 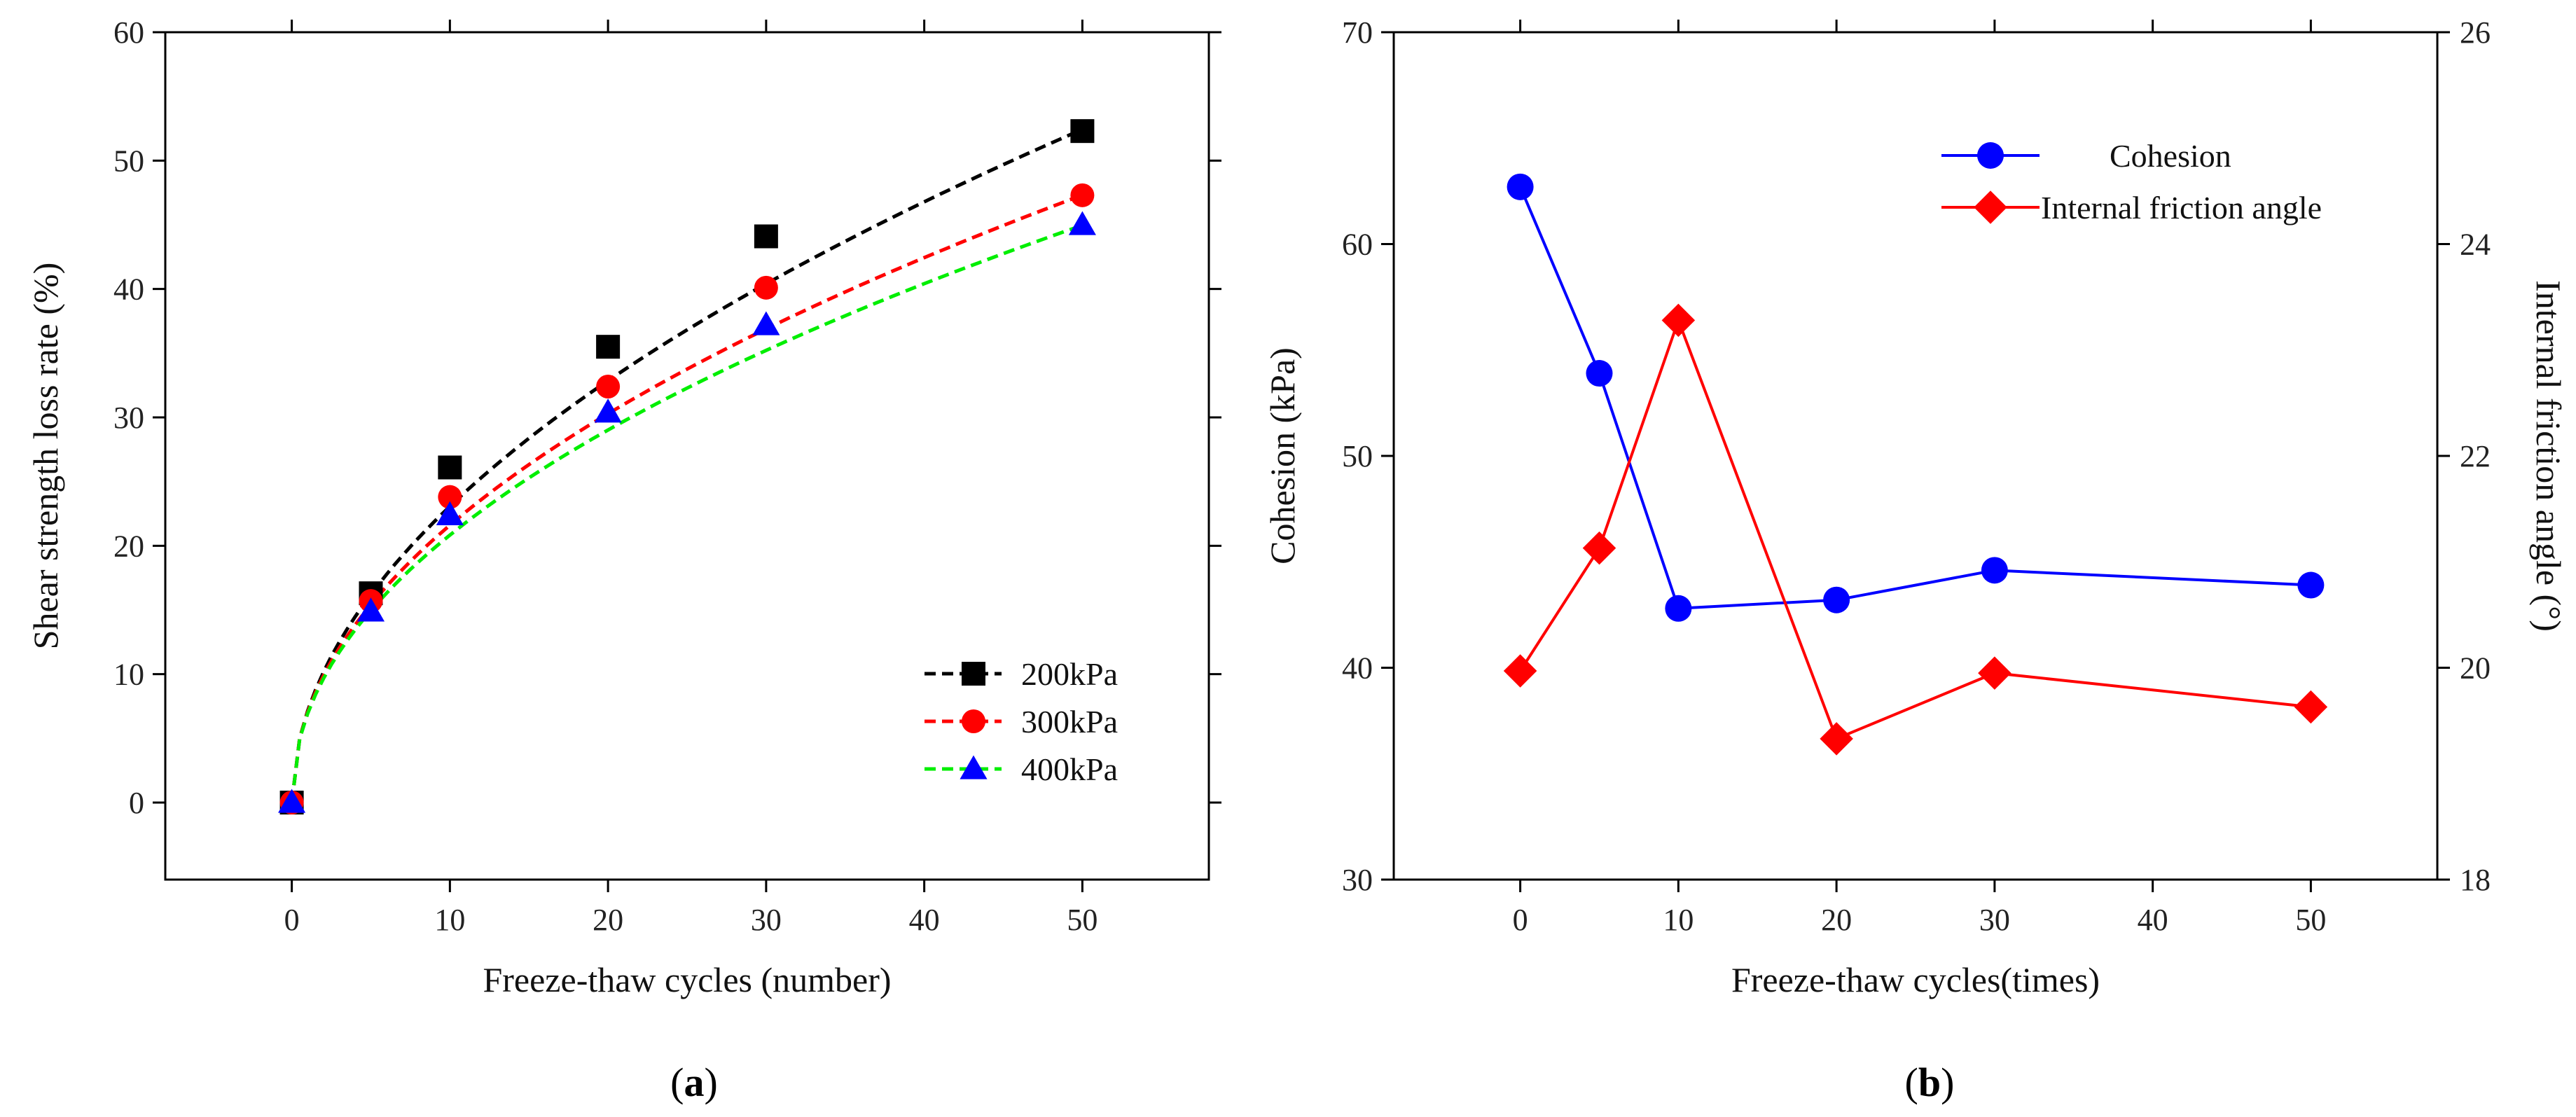 I want to click on legend-label: 200kPa, so click(x=1069, y=674).